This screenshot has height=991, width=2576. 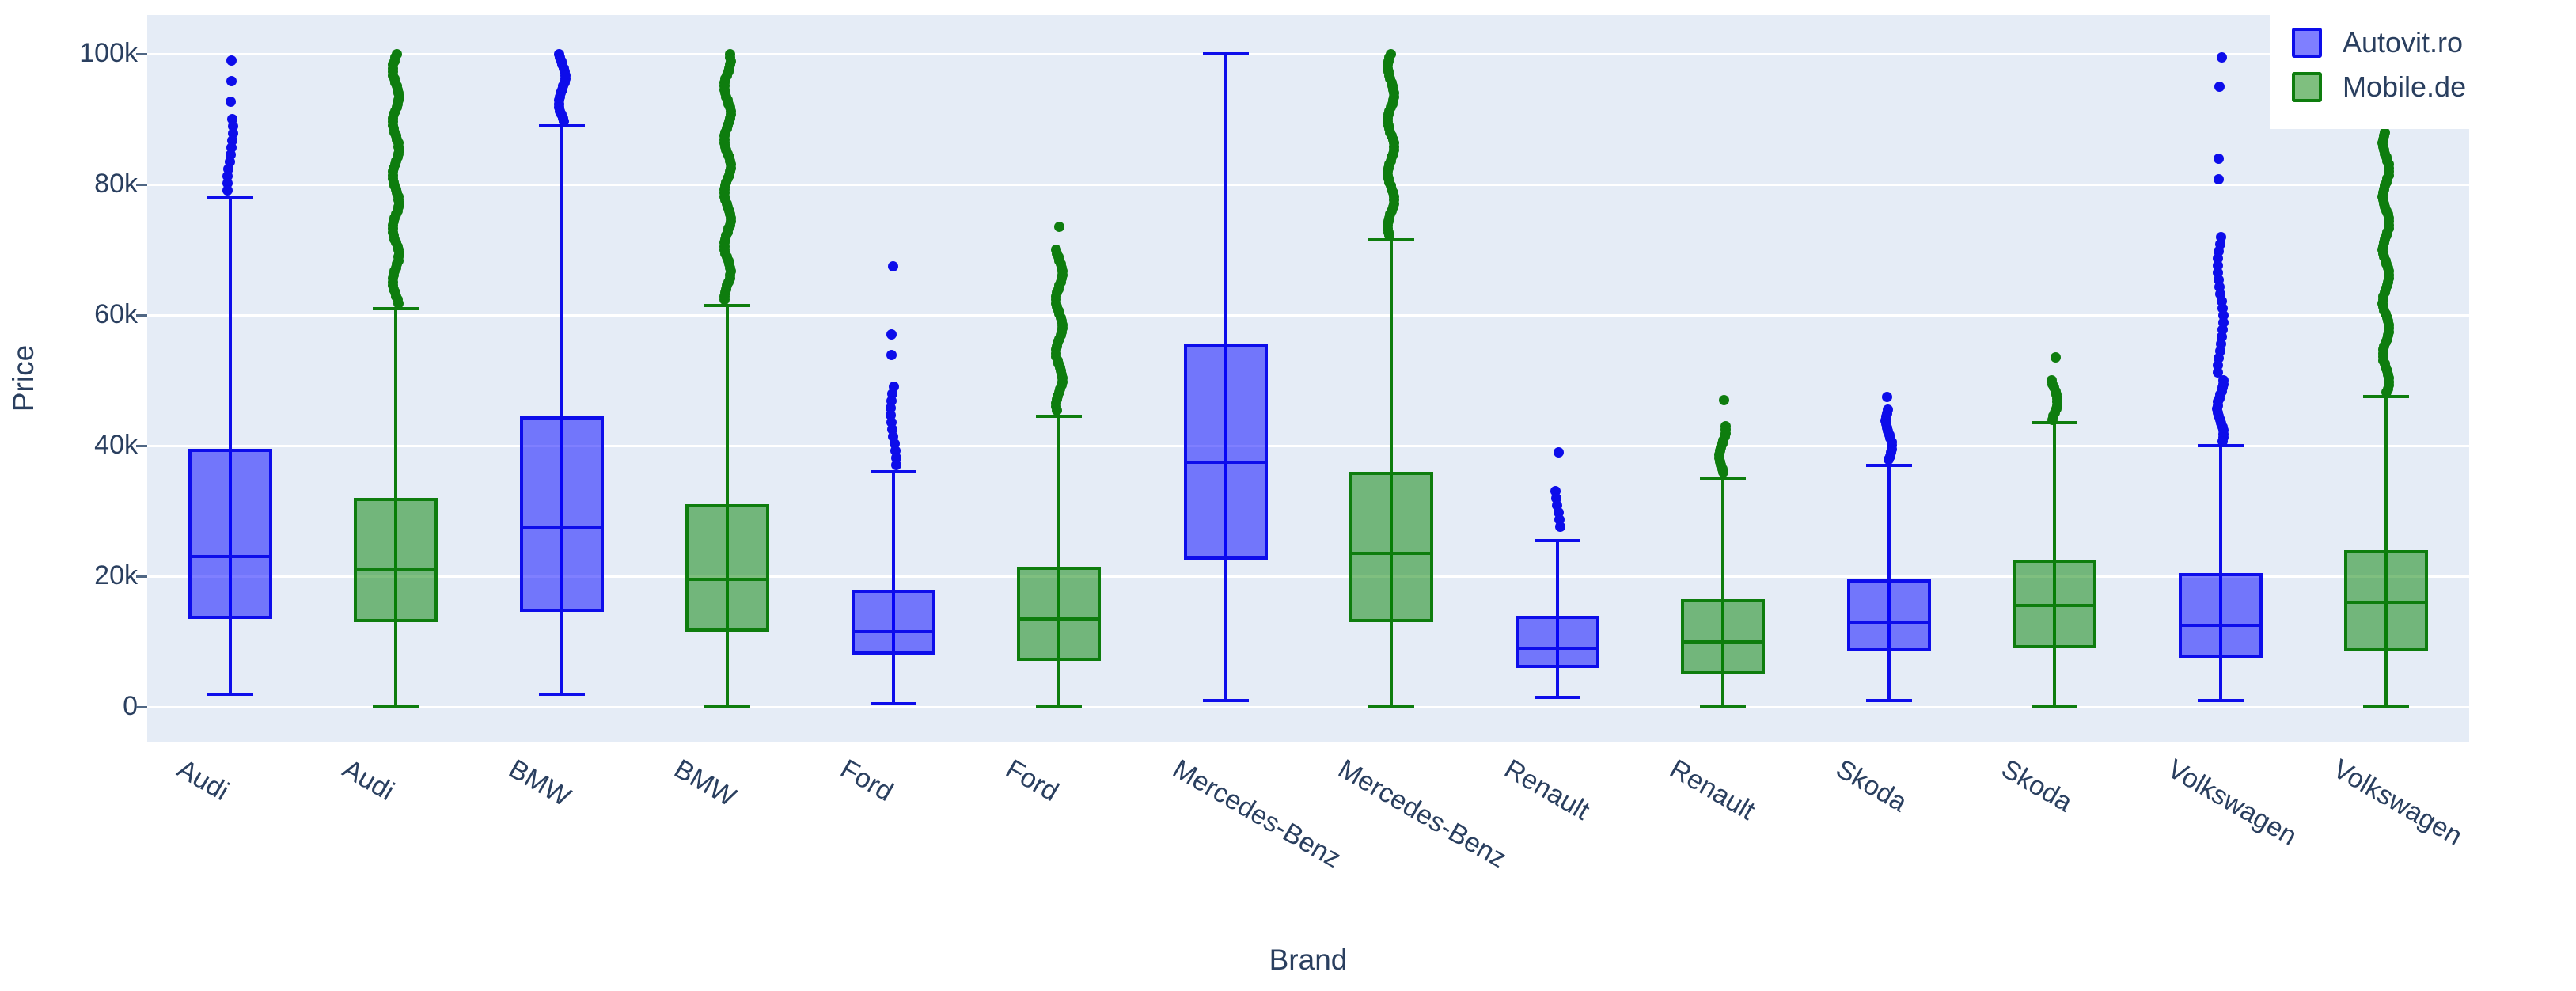 I want to click on legend-item-autovit-ro: Autovit.ro, so click(x=2434, y=42).